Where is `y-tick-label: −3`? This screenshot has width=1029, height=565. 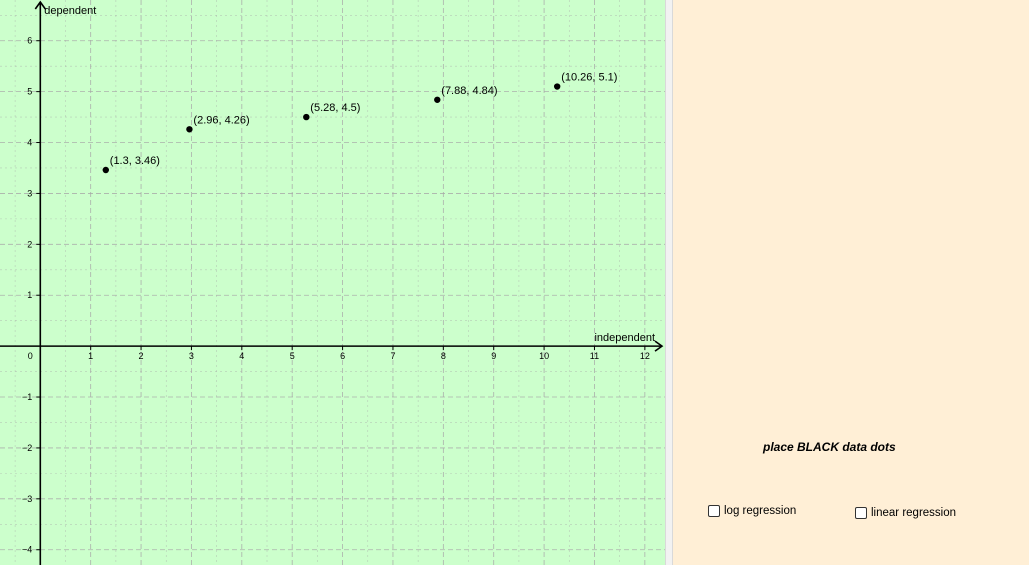
y-tick-label: −3 is located at coordinates (27, 499).